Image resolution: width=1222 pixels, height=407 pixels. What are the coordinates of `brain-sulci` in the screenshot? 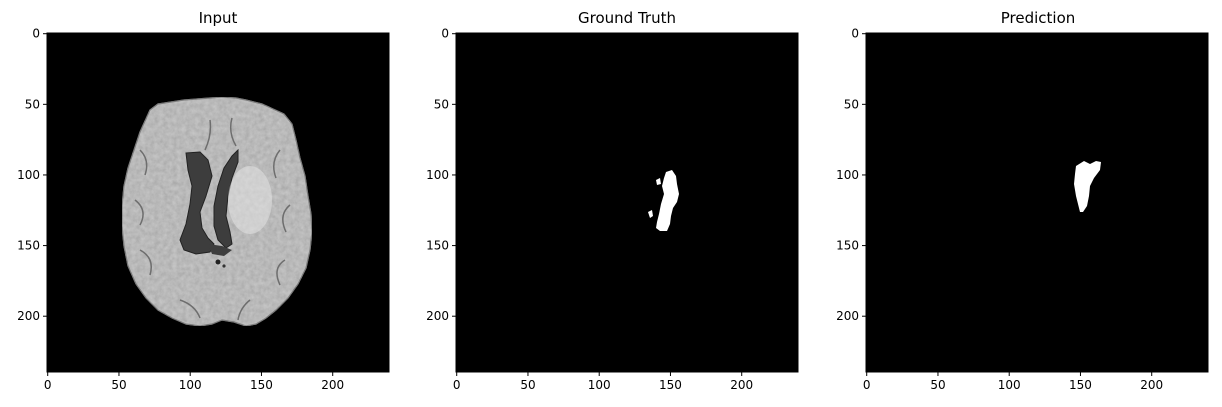 It's located at (212, 219).